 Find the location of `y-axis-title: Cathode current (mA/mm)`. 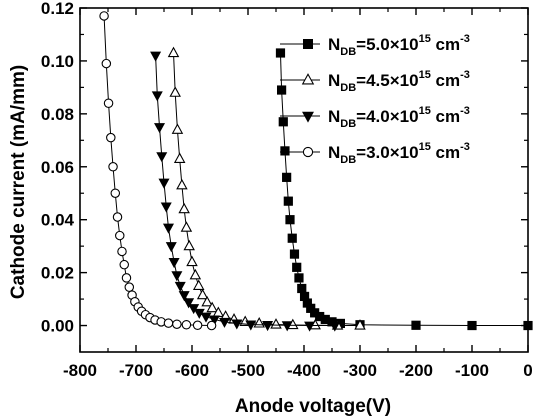

y-axis-title: Cathode current (mA/mm) is located at coordinates (18, 182).